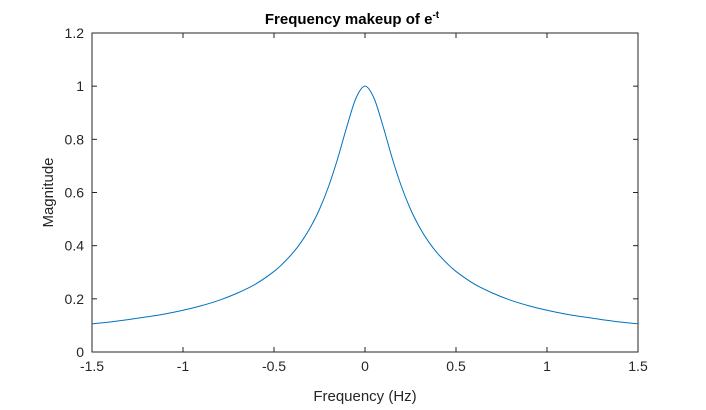 This screenshot has height=410, width=706. Describe the element at coordinates (435, 15) in the screenshot. I see `chart-title-superscript: -t` at that location.